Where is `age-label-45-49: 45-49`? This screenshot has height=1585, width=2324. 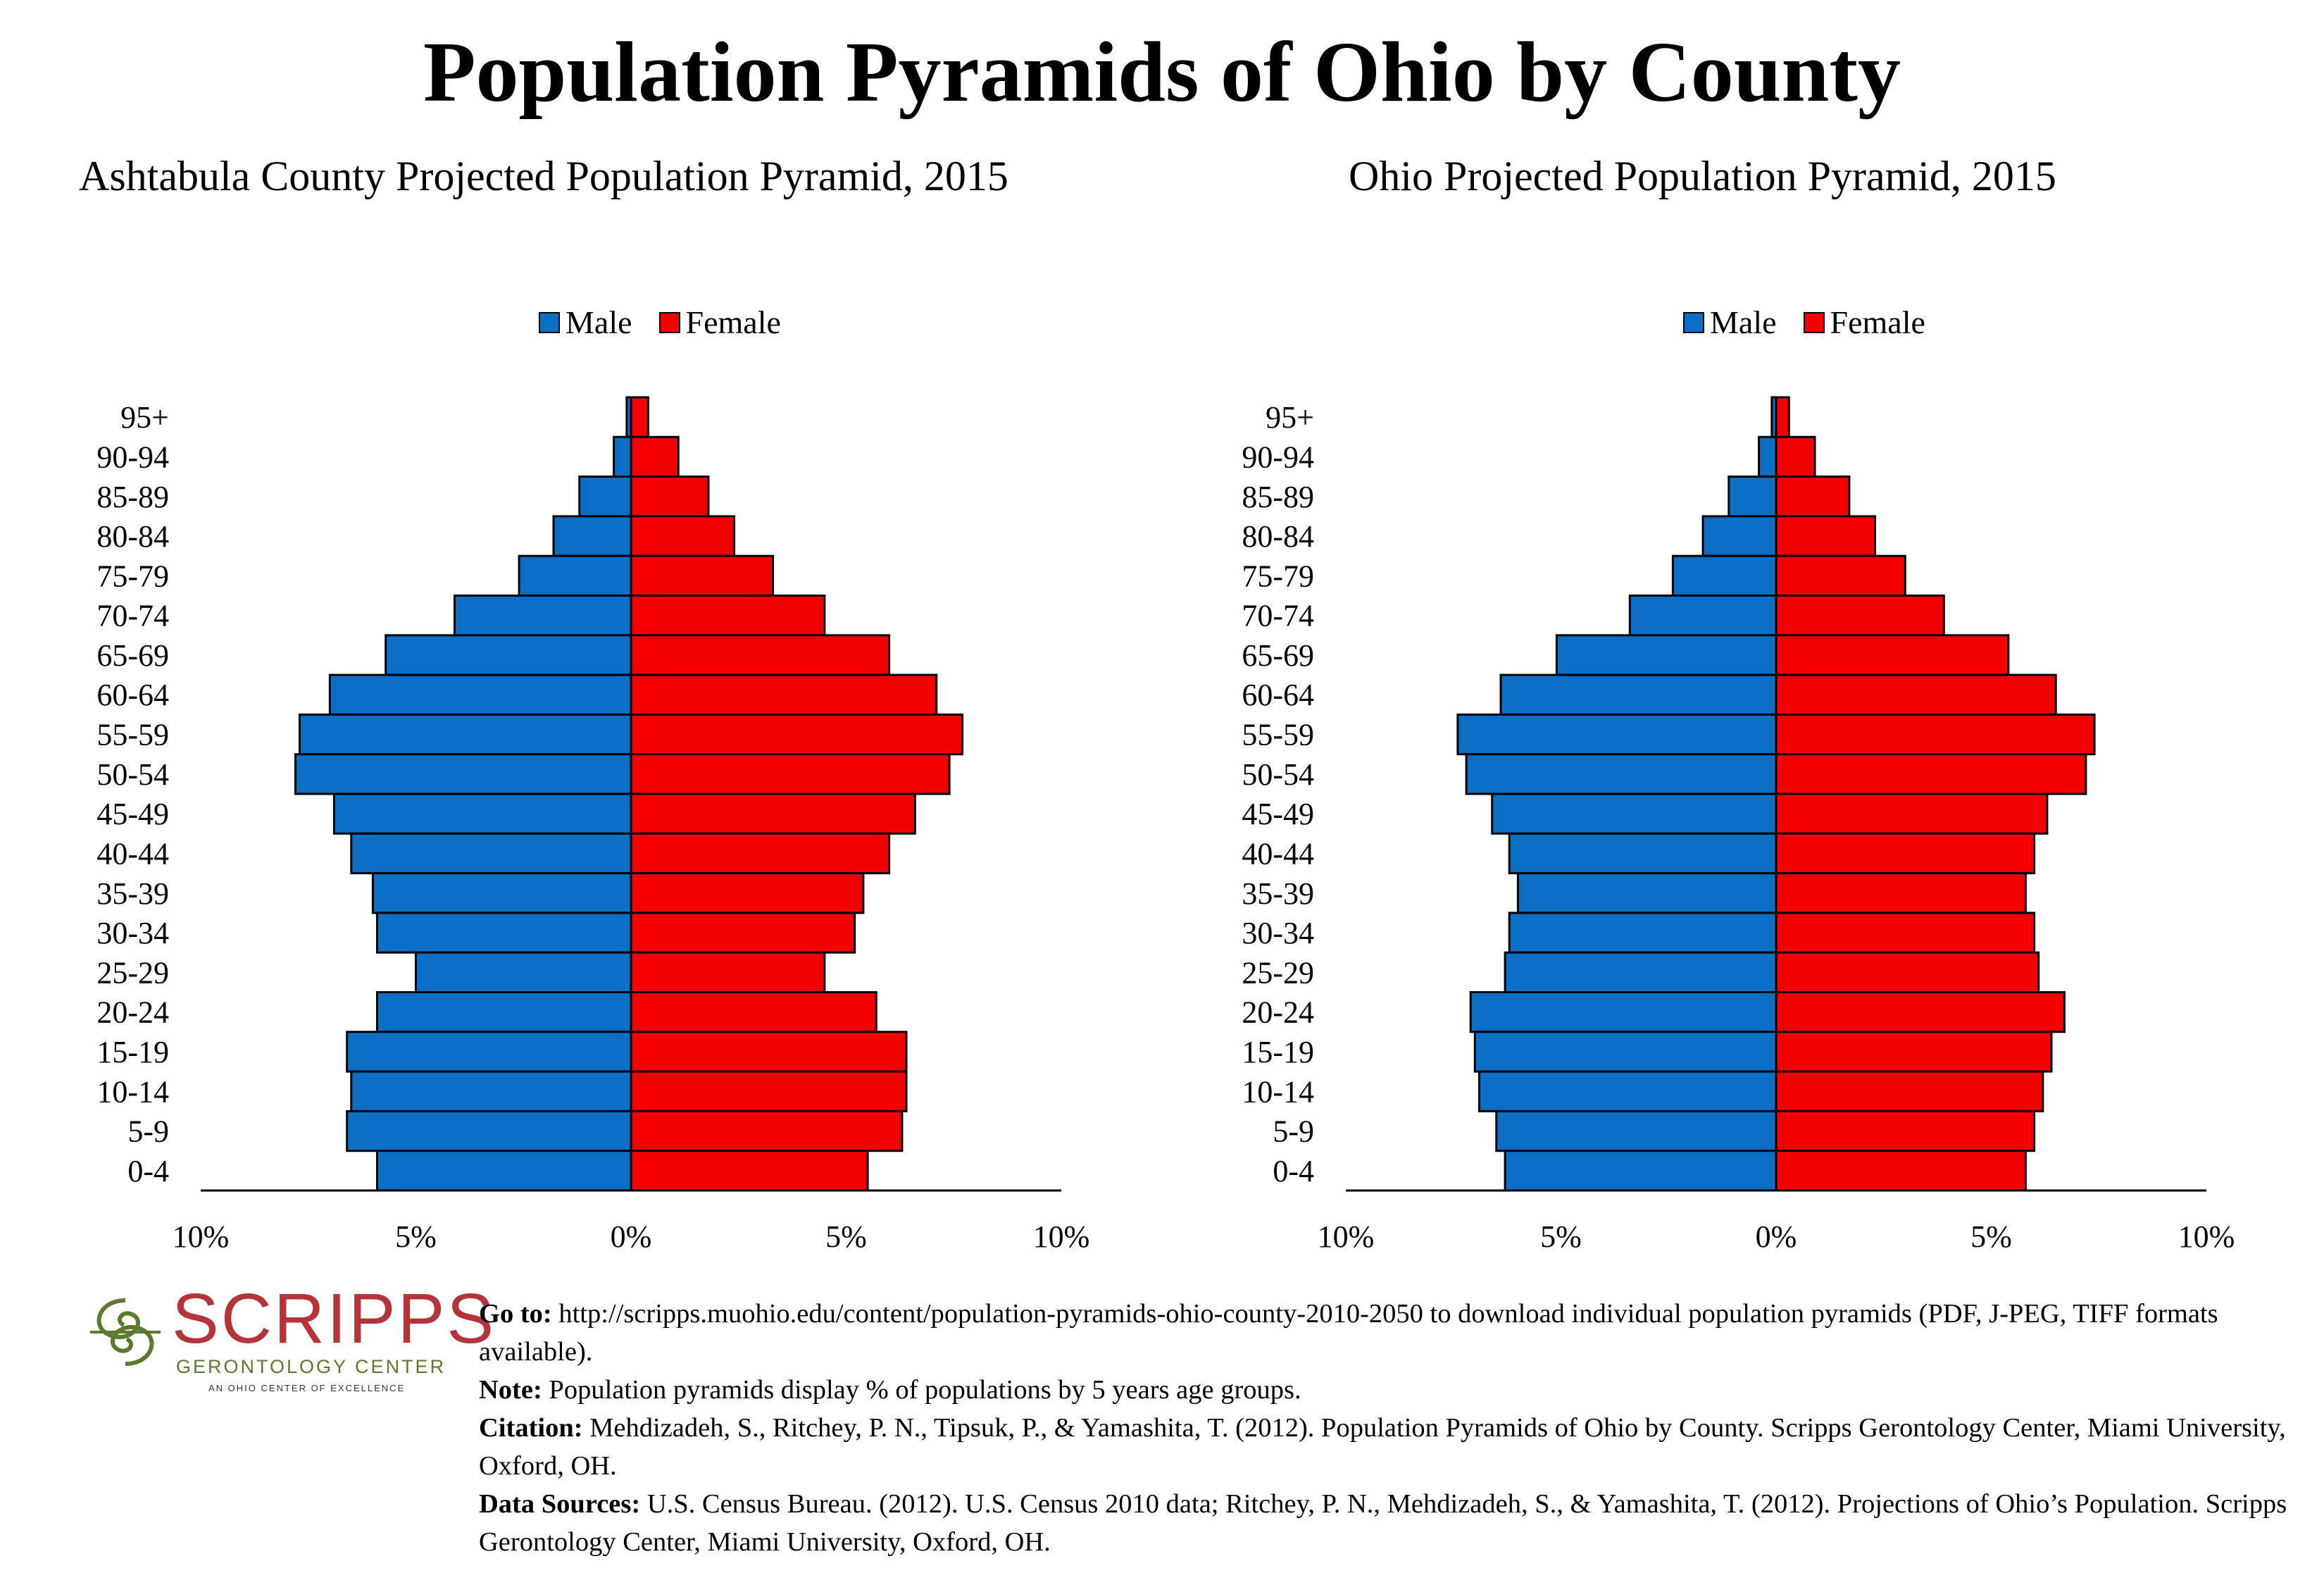 age-label-45-49: 45-49 is located at coordinates (132, 814).